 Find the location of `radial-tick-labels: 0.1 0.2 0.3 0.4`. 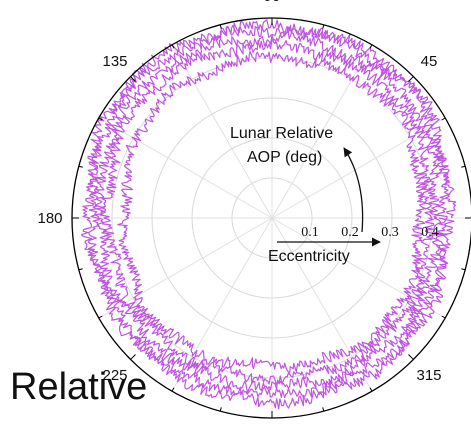

radial-tick-labels: 0.1 0.2 0.3 0.4 is located at coordinates (370, 232).